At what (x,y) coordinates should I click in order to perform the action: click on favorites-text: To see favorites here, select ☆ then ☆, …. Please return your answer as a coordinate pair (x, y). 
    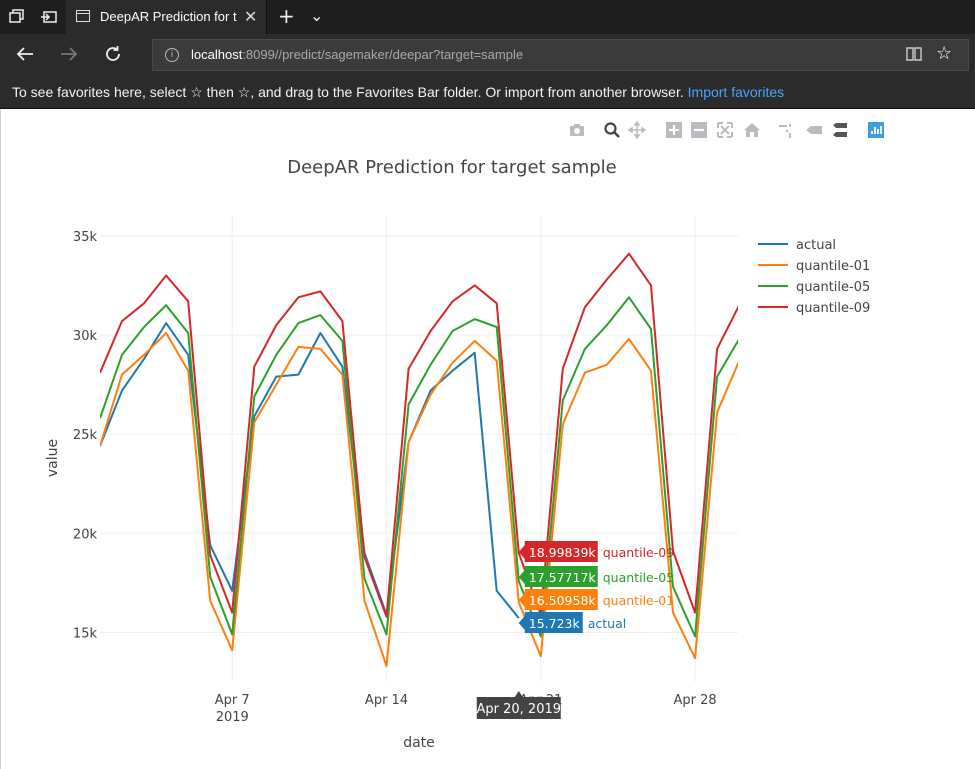
    Looking at the image, I should click on (348, 92).